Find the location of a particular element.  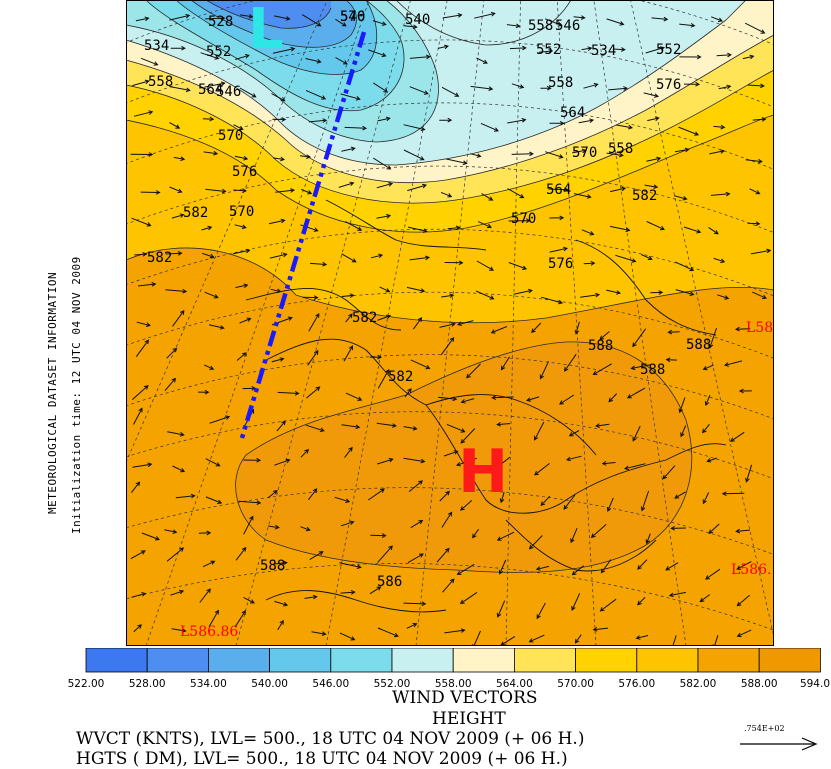

contour-label: 588 is located at coordinates (652, 370).